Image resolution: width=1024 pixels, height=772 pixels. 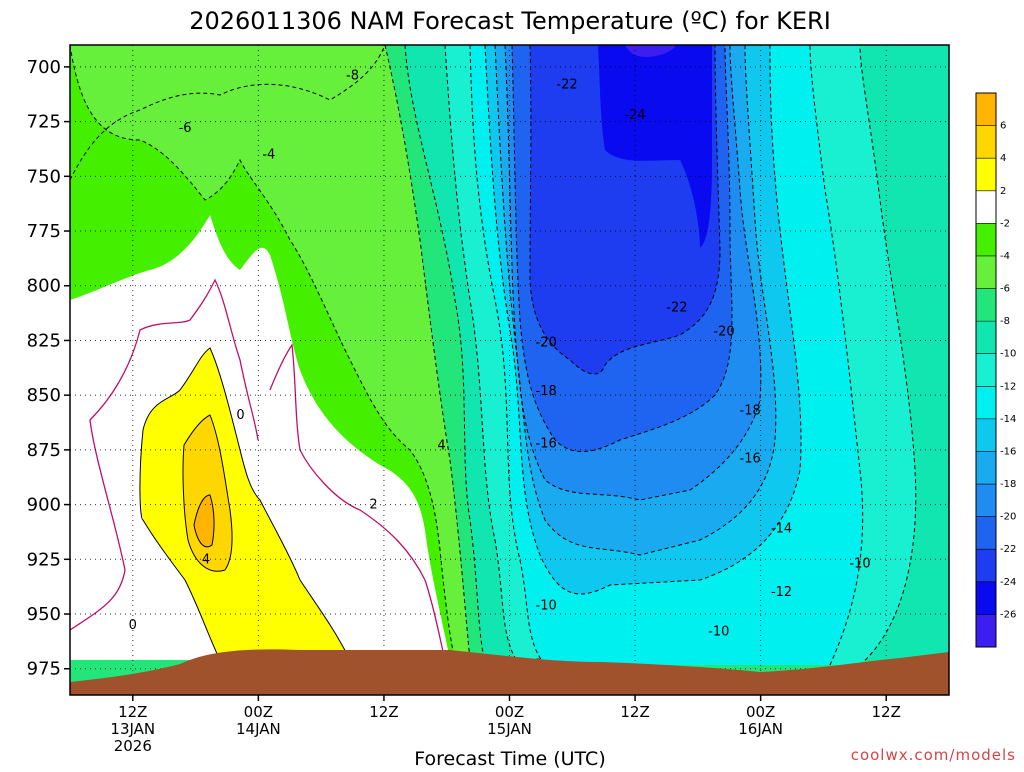 I want to click on y-tick-label: 750, so click(x=44, y=176).